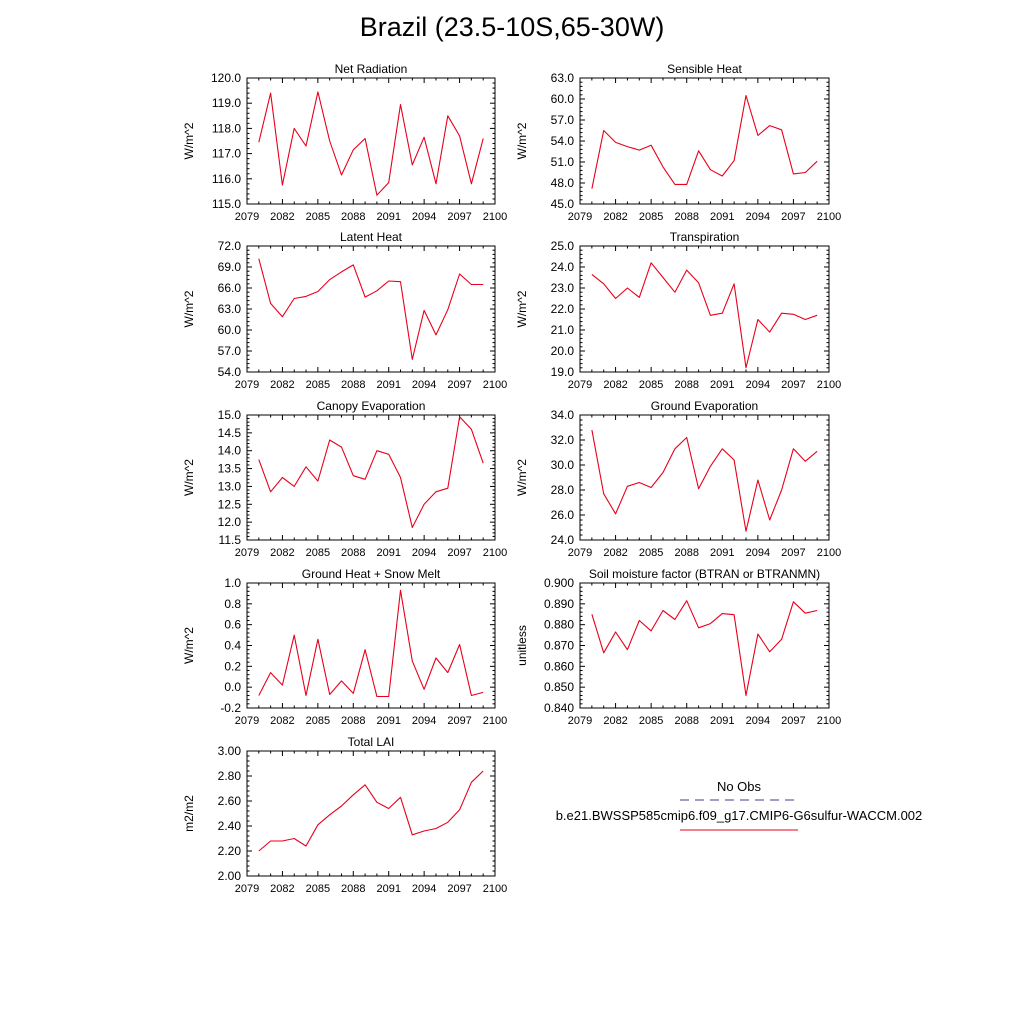  Describe the element at coordinates (559, 583) in the screenshot. I see `y-tick-label: 0.900` at that location.